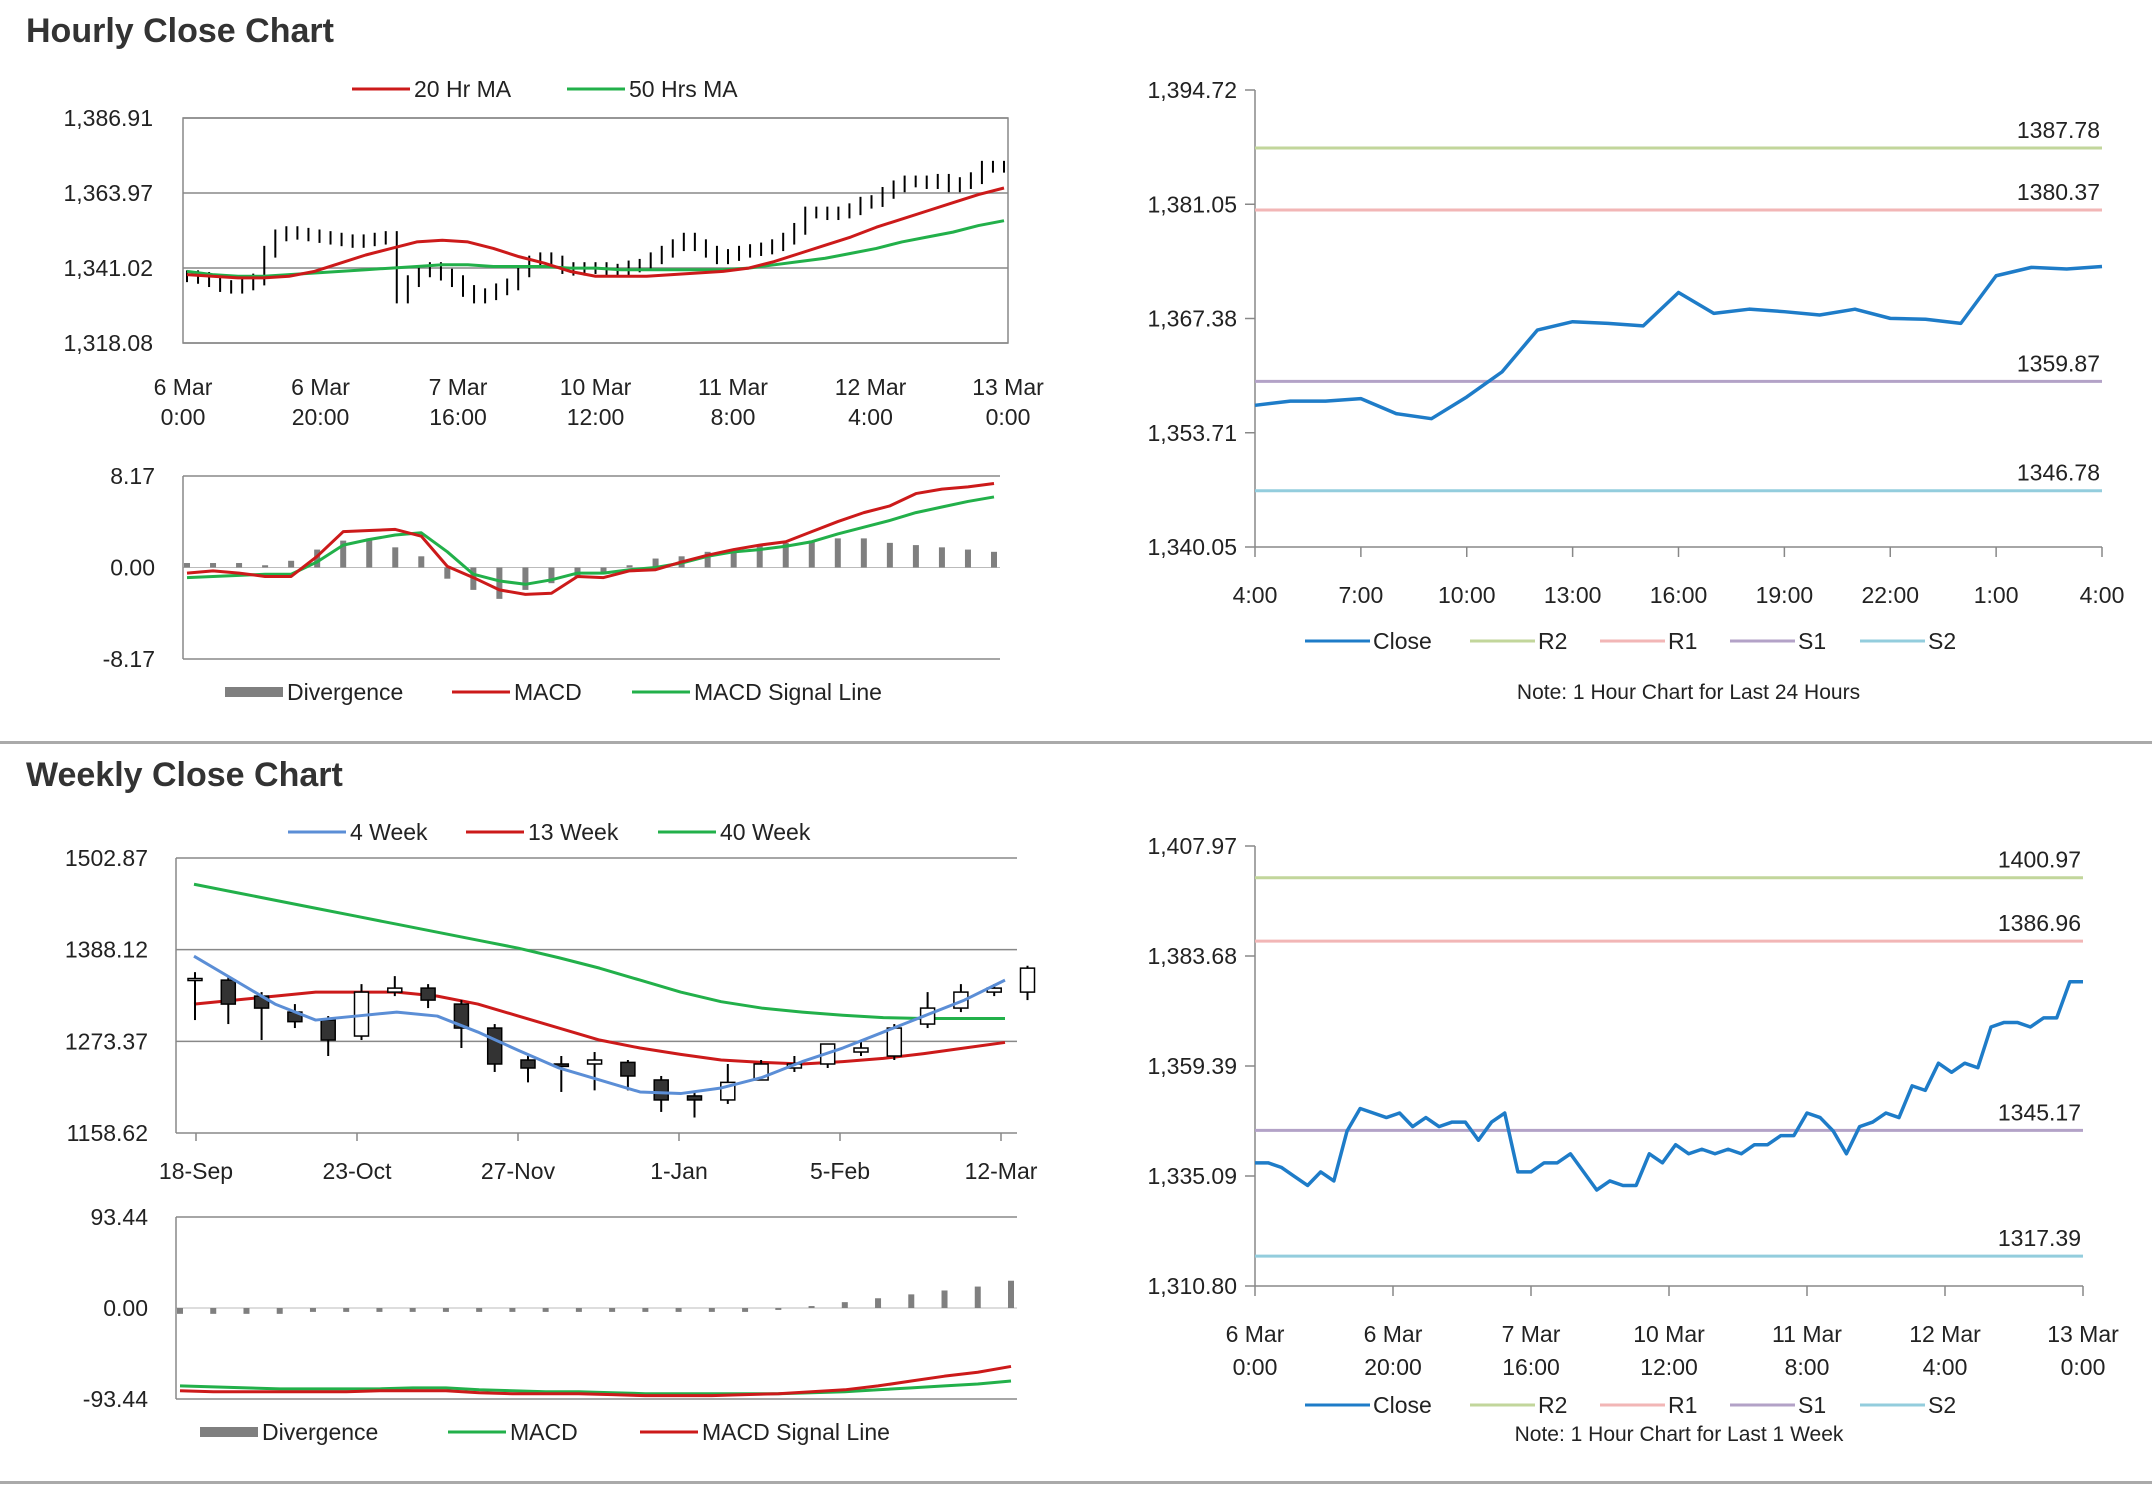 This screenshot has width=2152, height=1485. What do you see at coordinates (2039, 1238) in the screenshot?
I see `level-label-s2: 1317.39` at bounding box center [2039, 1238].